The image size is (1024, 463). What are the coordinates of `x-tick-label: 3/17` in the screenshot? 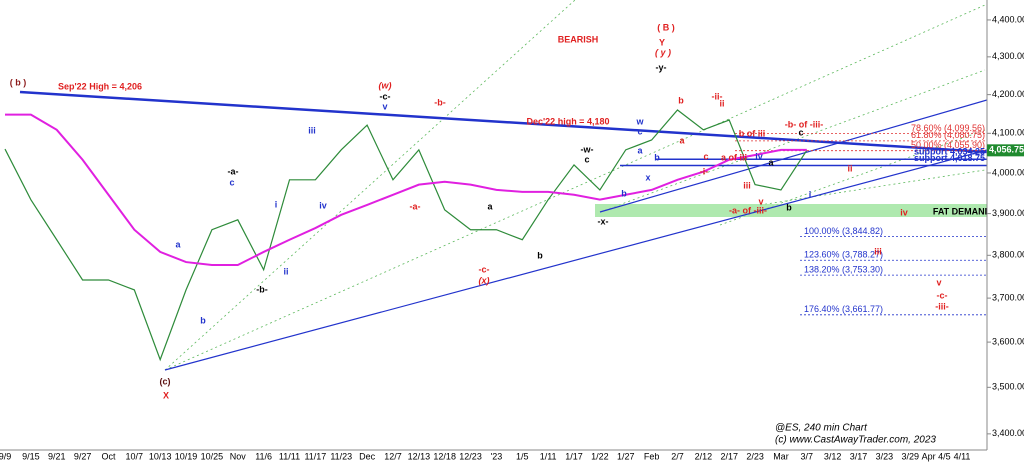 It's located at (859, 456).